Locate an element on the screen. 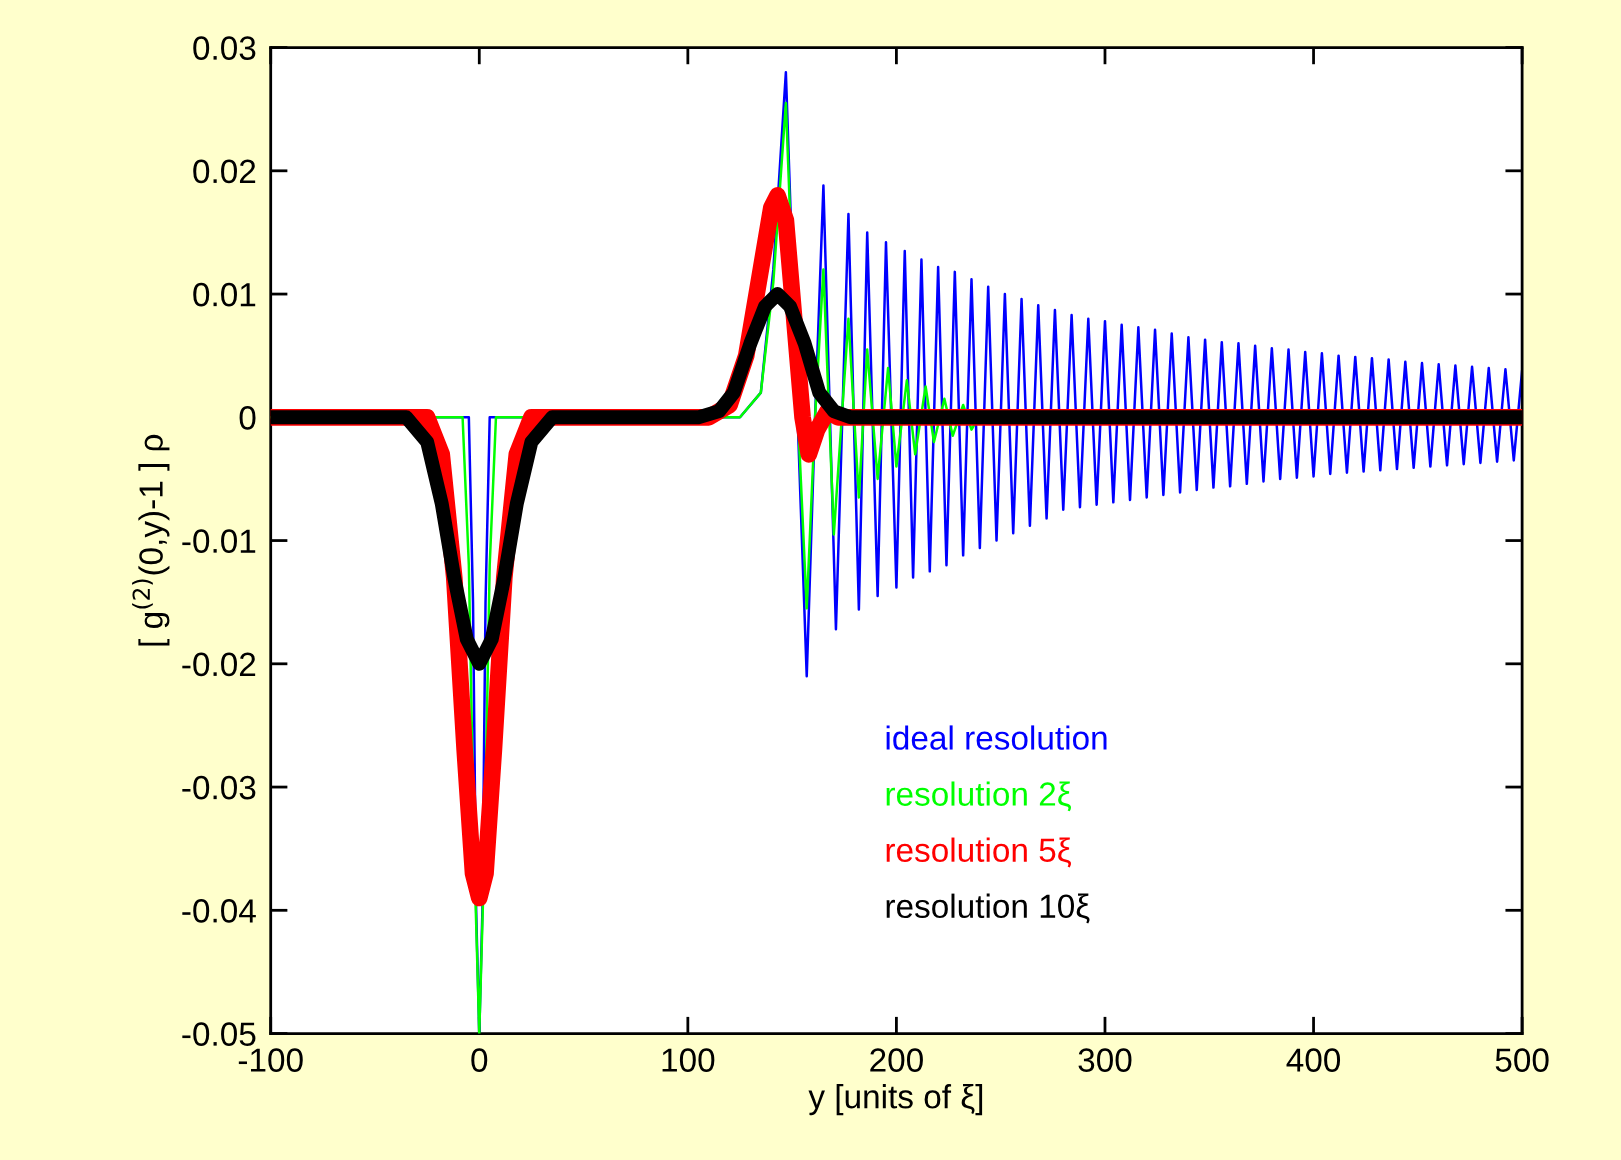 This screenshot has width=1621, height=1160. x-axis-title: y [units of ξ] is located at coordinates (895, 1100).